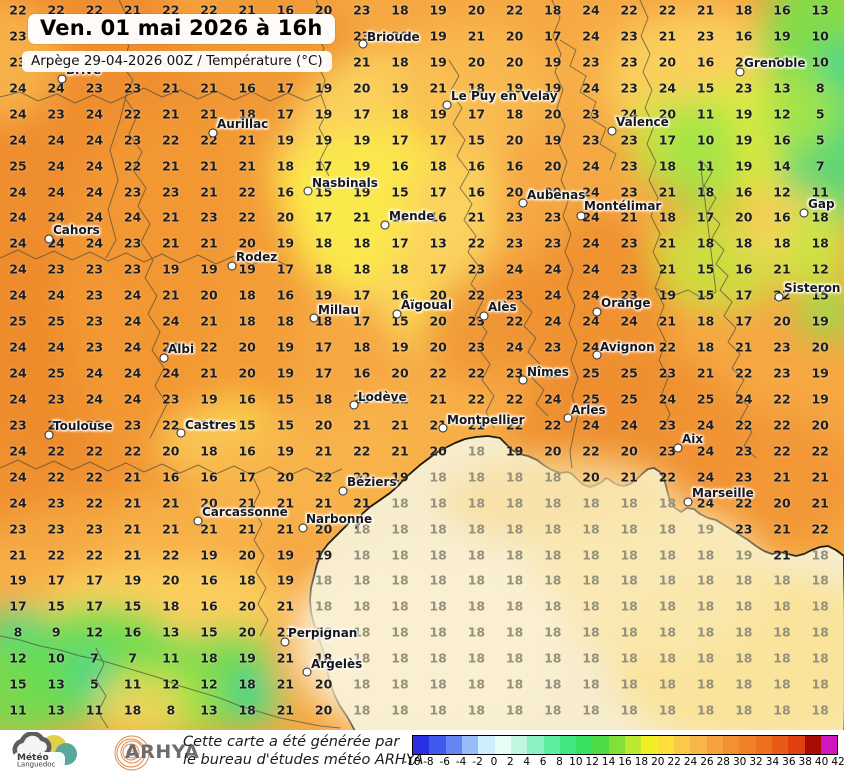 The width and height of the screenshot is (844, 775). I want to click on temp-value: 7, so click(820, 166).